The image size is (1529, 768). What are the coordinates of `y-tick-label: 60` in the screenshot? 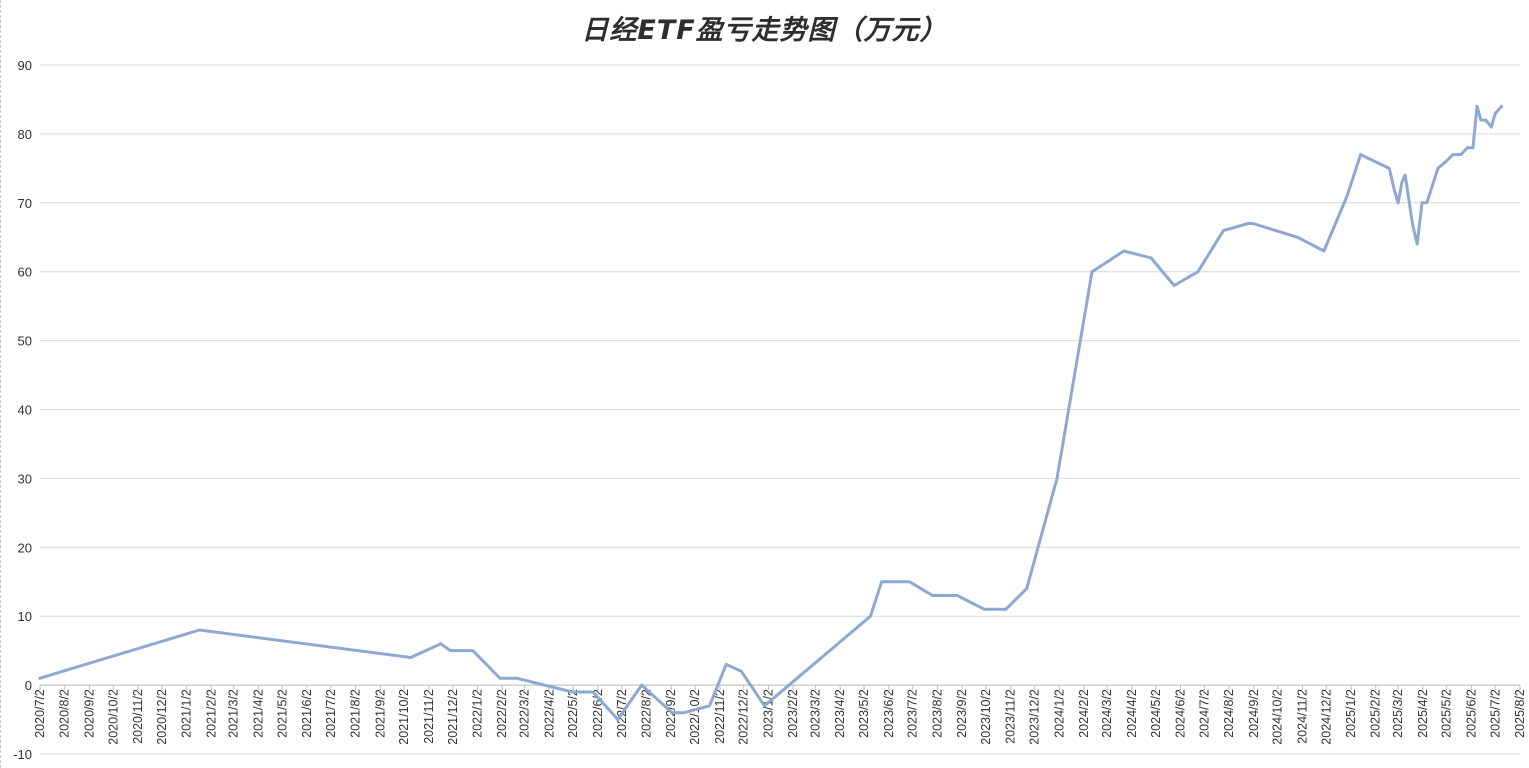 It's located at (25, 272).